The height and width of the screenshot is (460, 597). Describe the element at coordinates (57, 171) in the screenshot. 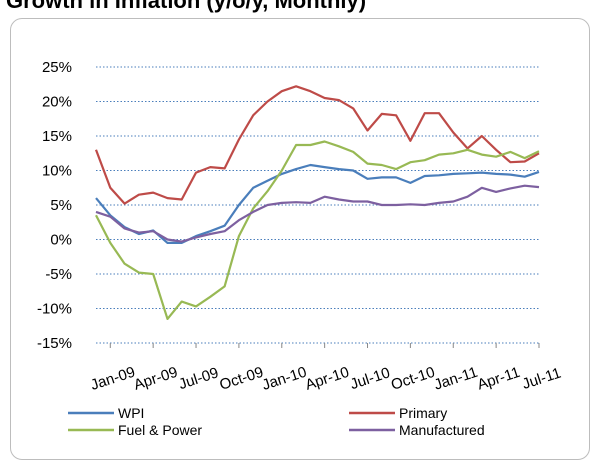

I see `y-tick-label: 10%` at that location.